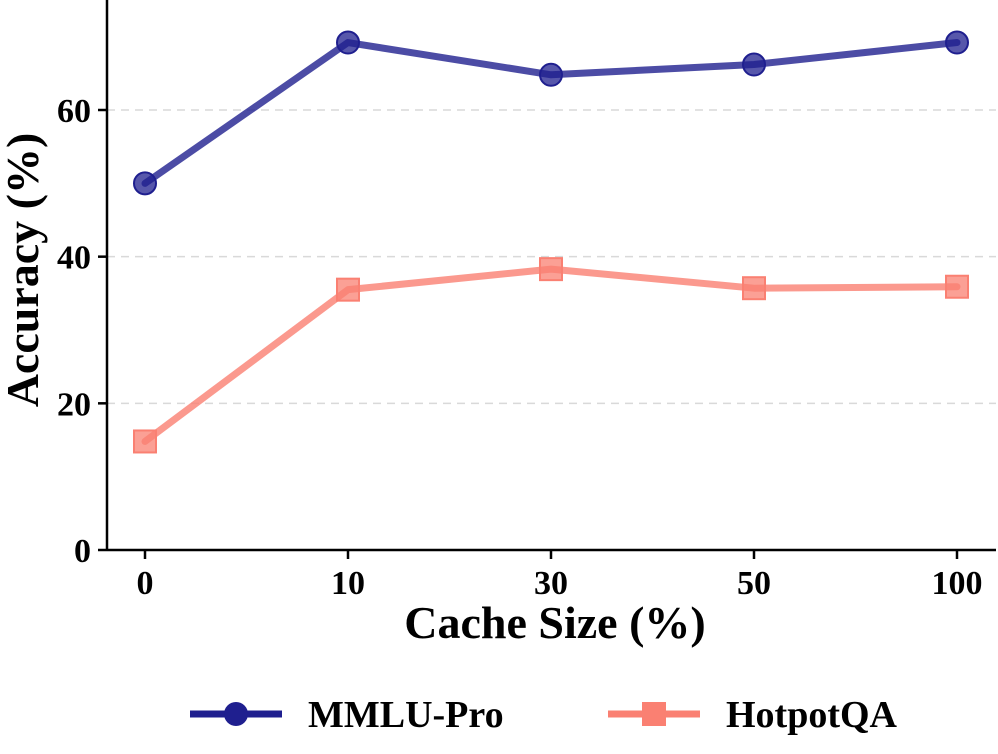  I want to click on x-tick-label-0: 0, so click(145, 583).